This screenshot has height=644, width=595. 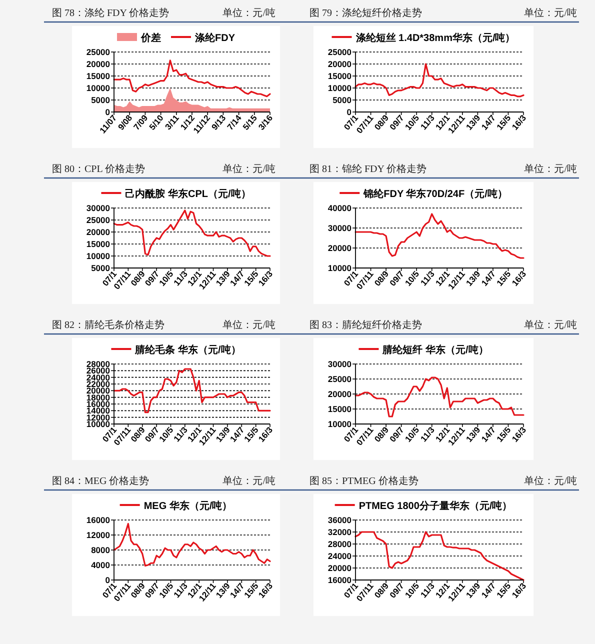 What do you see at coordinates (100, 550) in the screenshot?
I see `y-tick-label: 8000` at bounding box center [100, 550].